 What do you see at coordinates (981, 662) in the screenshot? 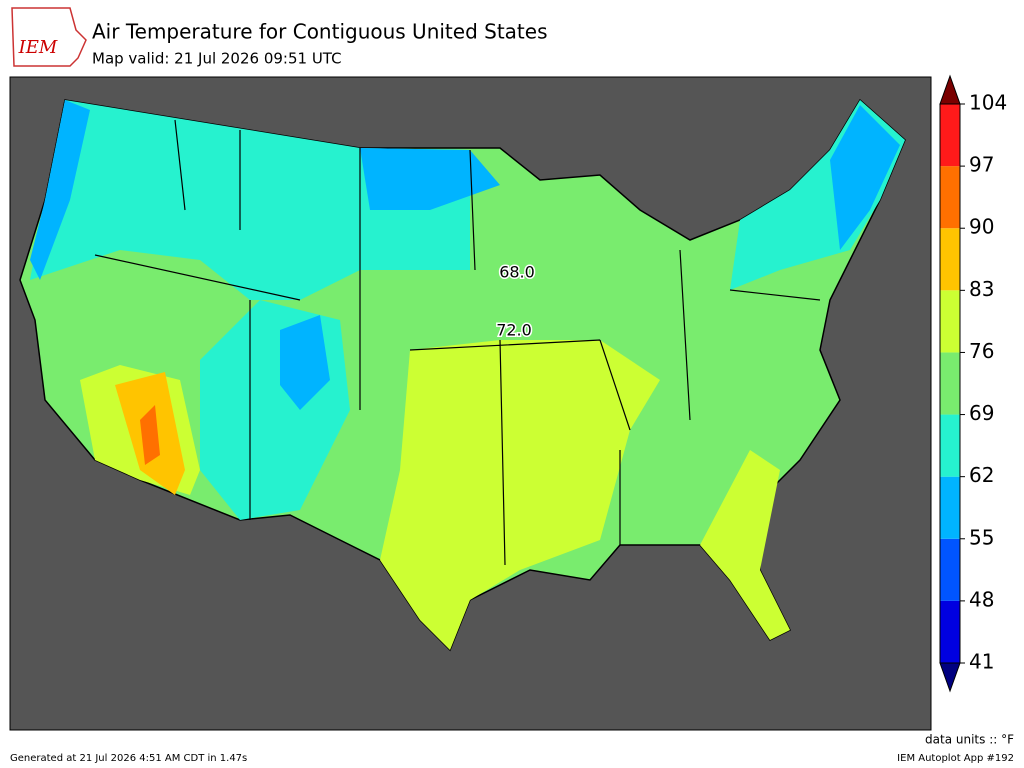
I see `colorbar-tick-label: 41` at bounding box center [981, 662].